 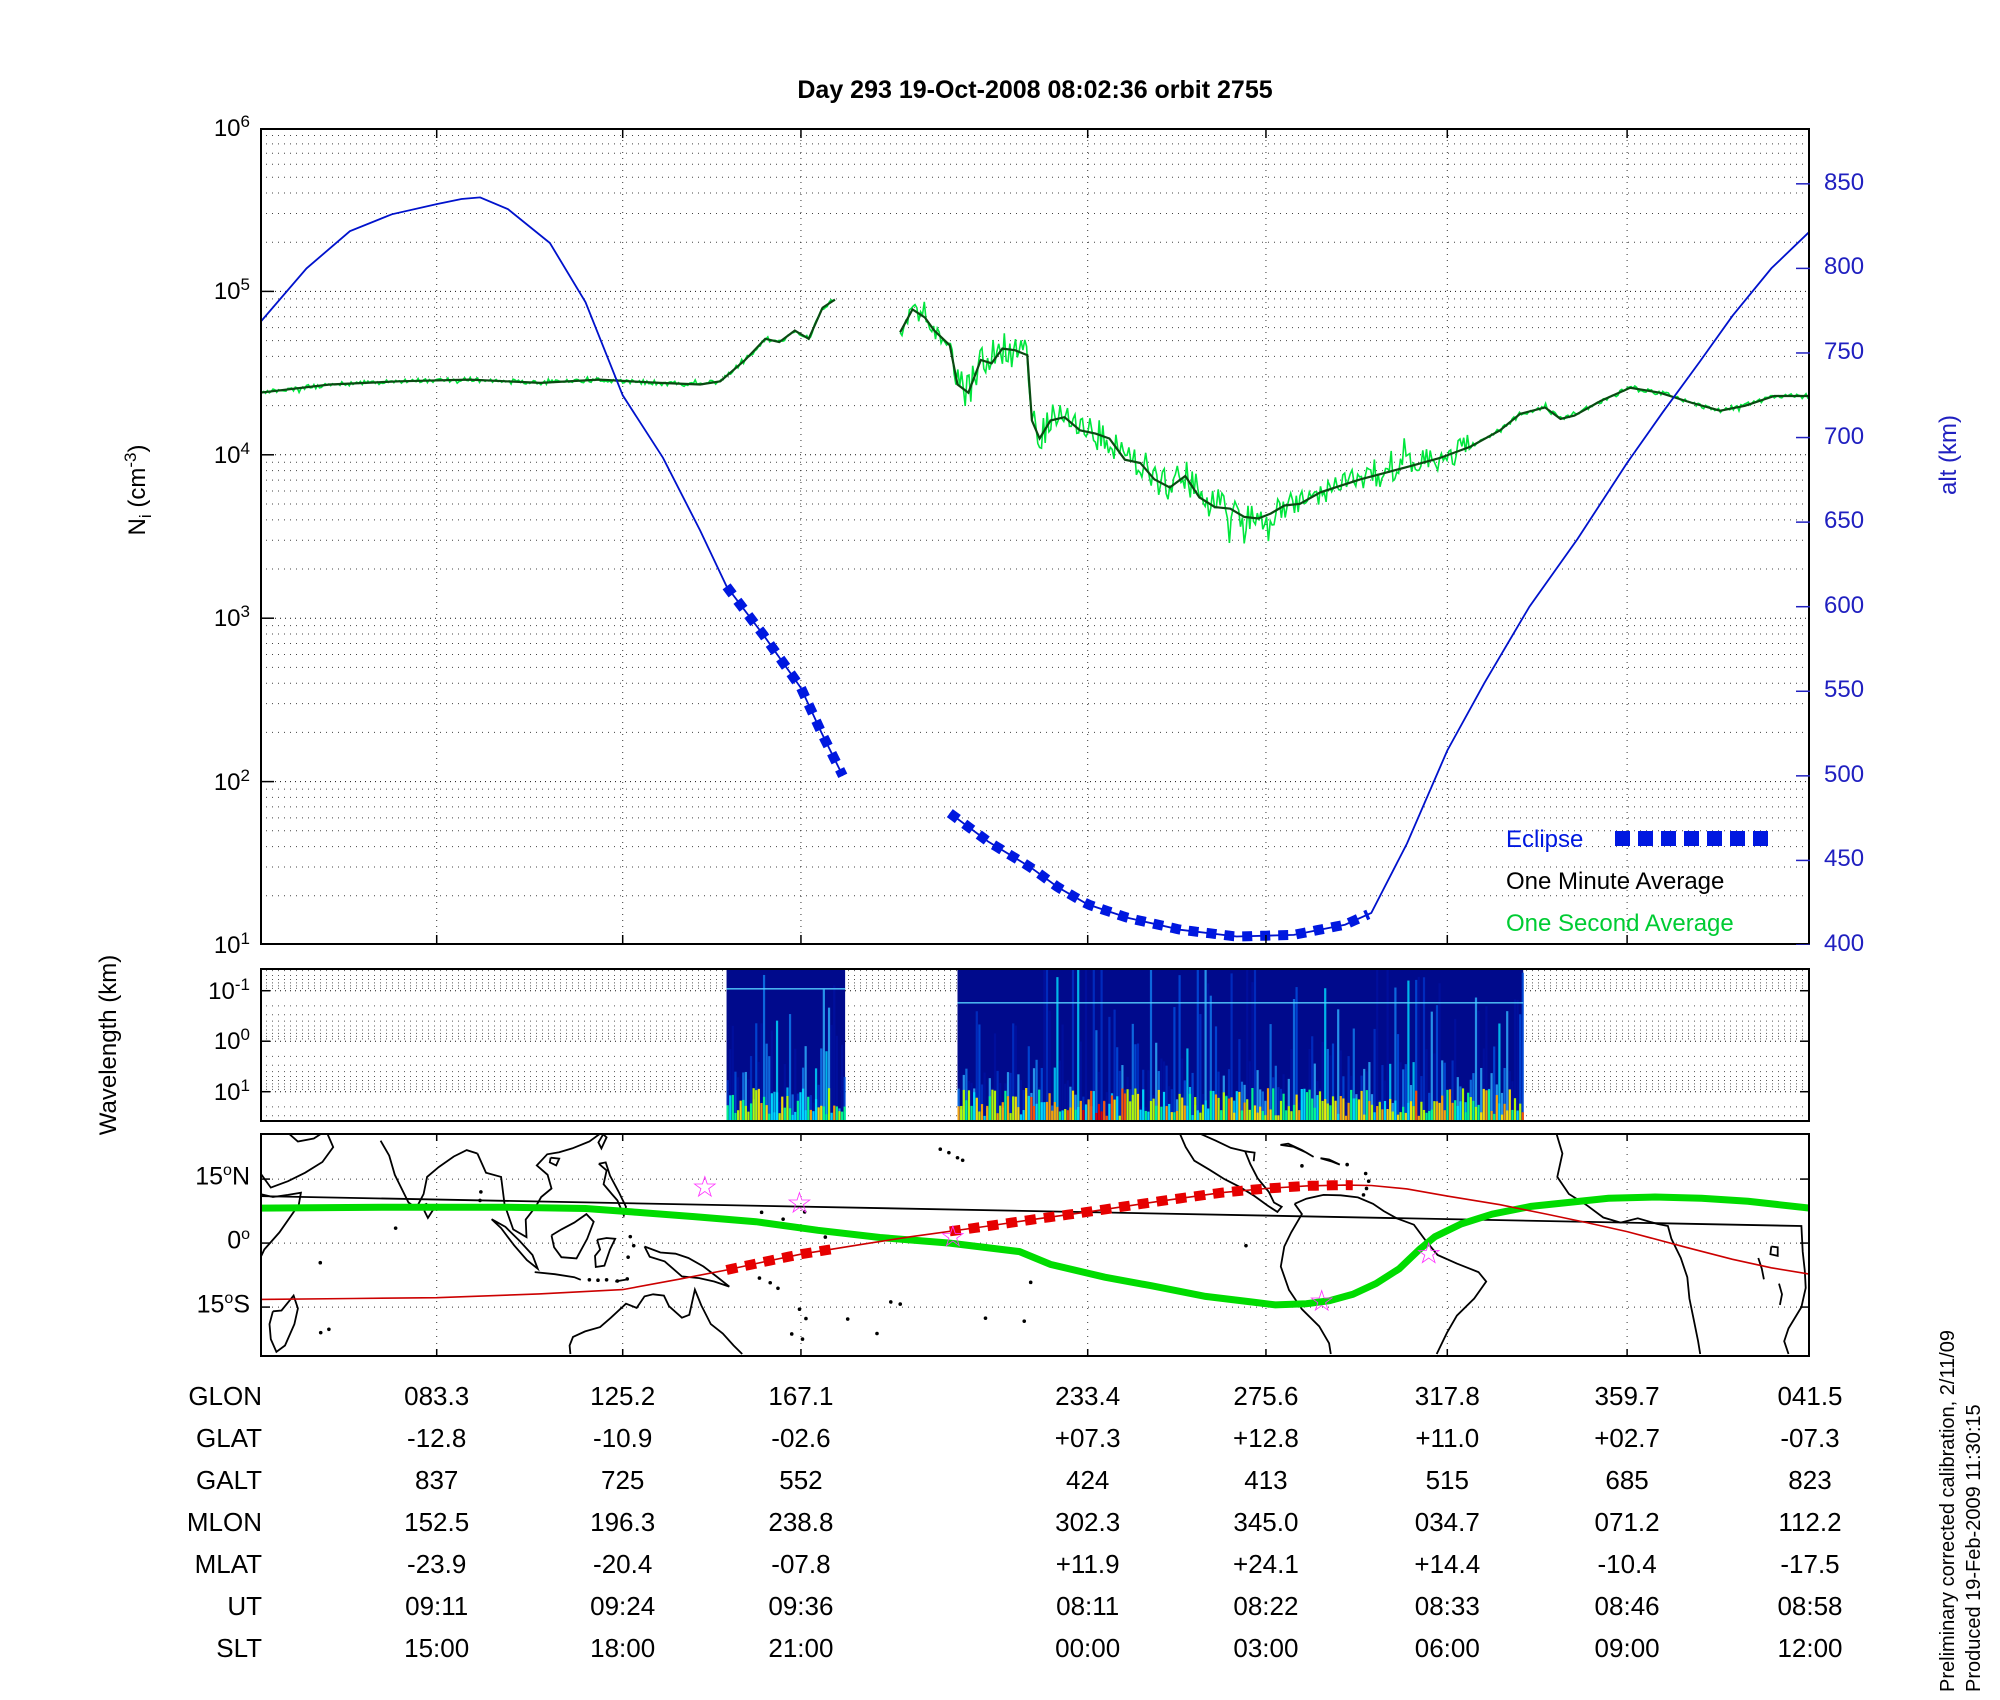 What do you see at coordinates (1354, 413) in the screenshot?
I see `curve-density-one-minute` at bounding box center [1354, 413].